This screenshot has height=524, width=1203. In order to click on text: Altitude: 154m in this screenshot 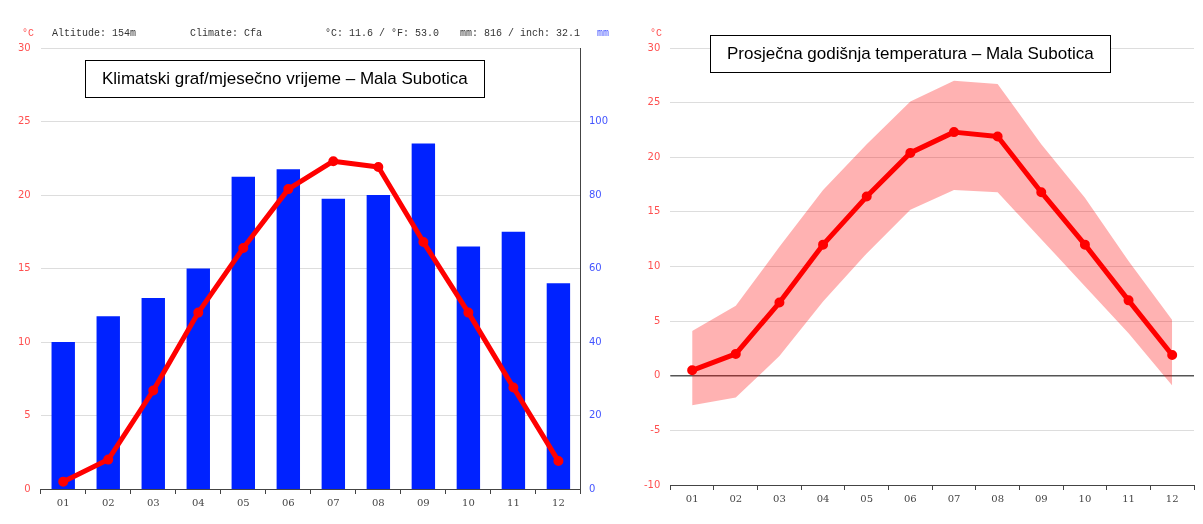, I will do `click(94, 33)`.